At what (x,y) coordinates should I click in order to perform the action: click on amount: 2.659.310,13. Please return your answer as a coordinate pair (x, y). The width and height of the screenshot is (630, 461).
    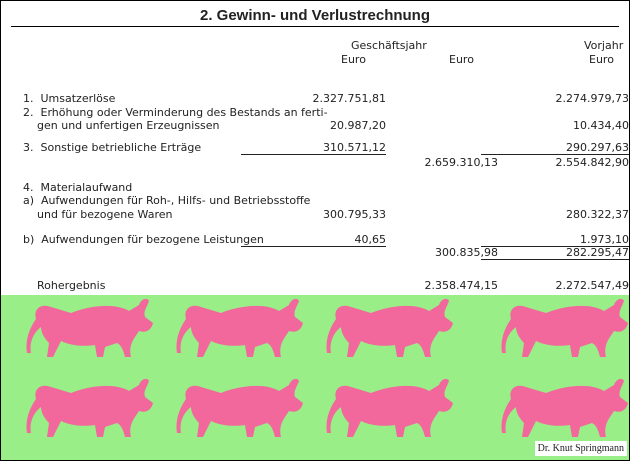
    Looking at the image, I should click on (461, 162).